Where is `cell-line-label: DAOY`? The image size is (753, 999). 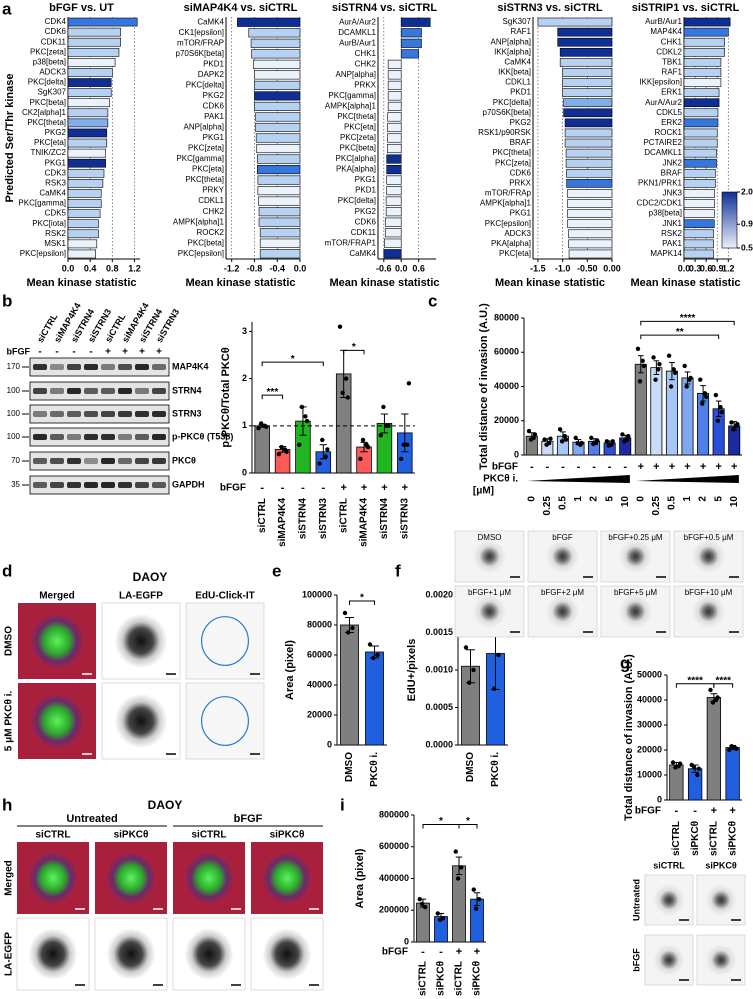 cell-line-label: DAOY is located at coordinates (150, 577).